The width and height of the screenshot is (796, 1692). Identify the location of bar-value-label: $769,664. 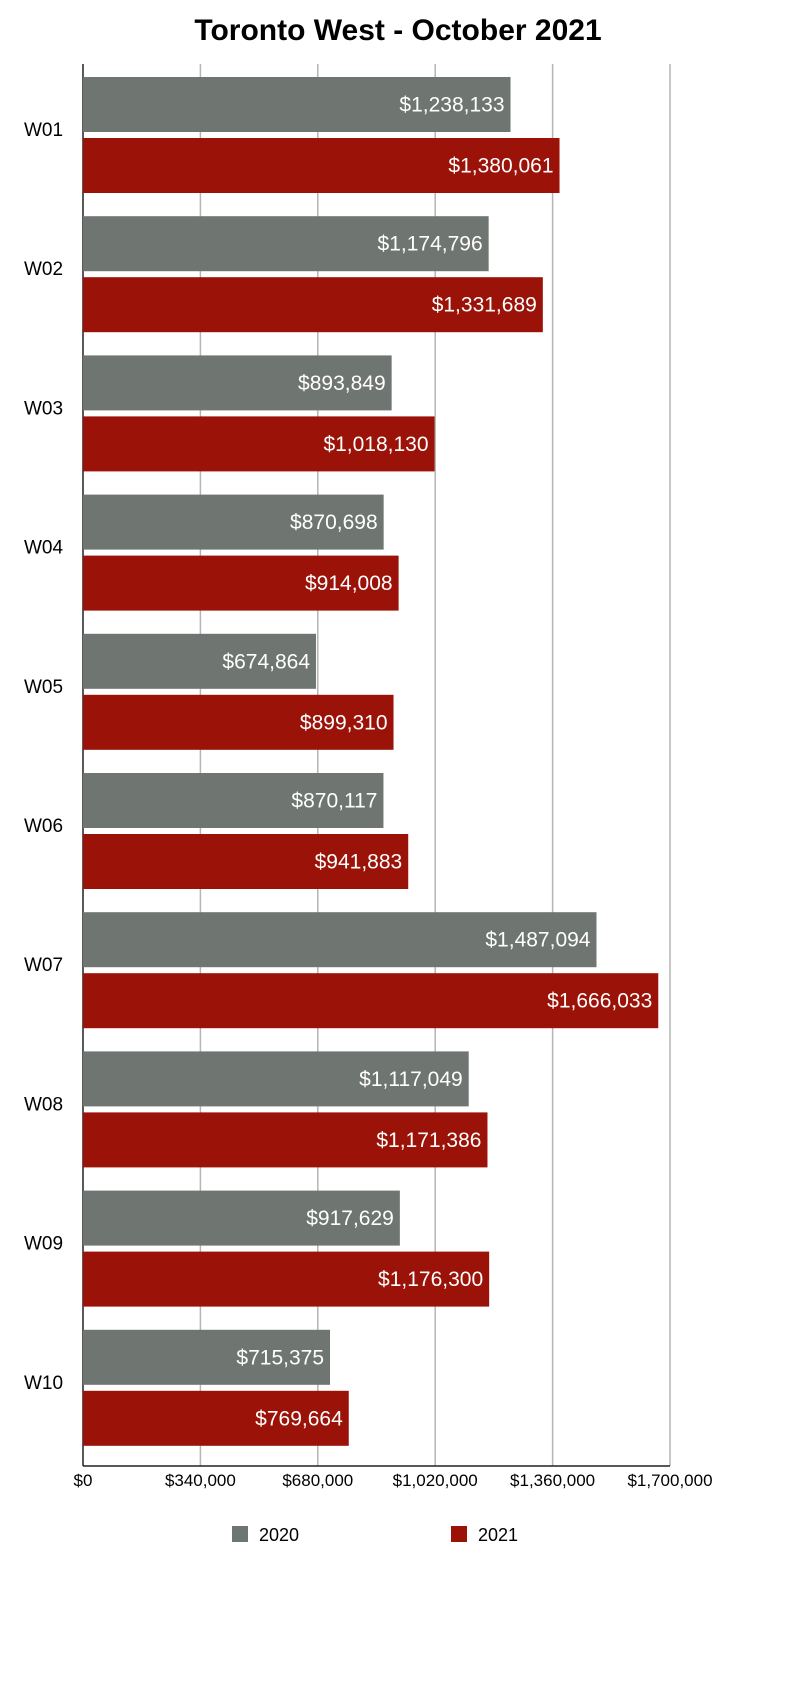
(299, 1418).